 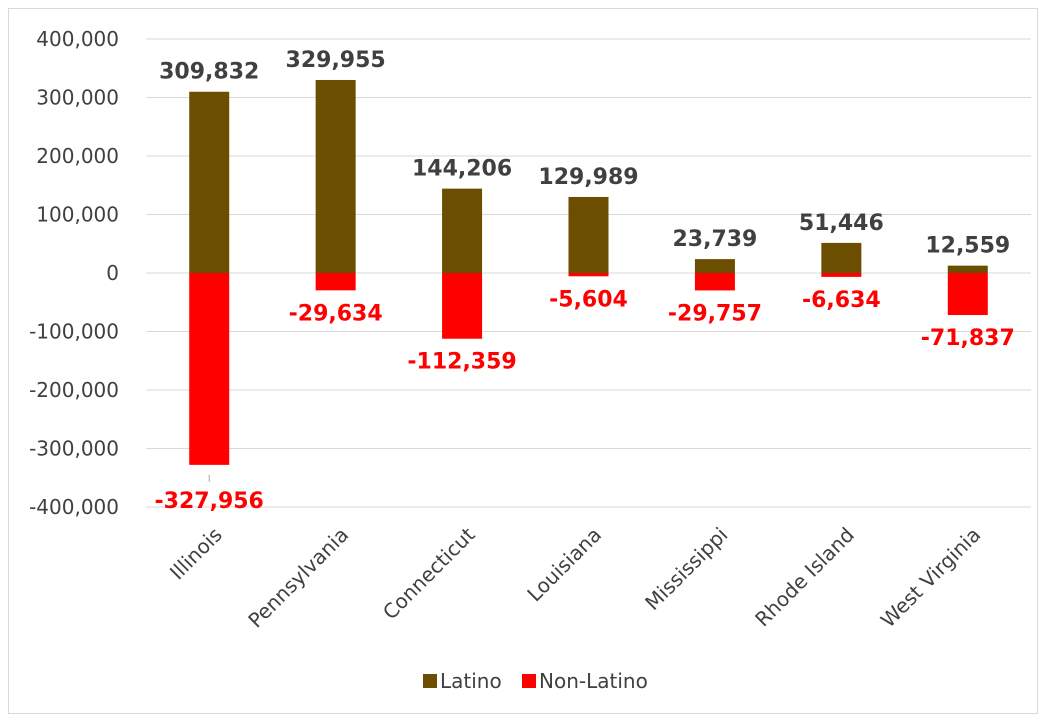 What do you see at coordinates (335, 282) in the screenshot?
I see `bar-non-latino-pennsylvania` at bounding box center [335, 282].